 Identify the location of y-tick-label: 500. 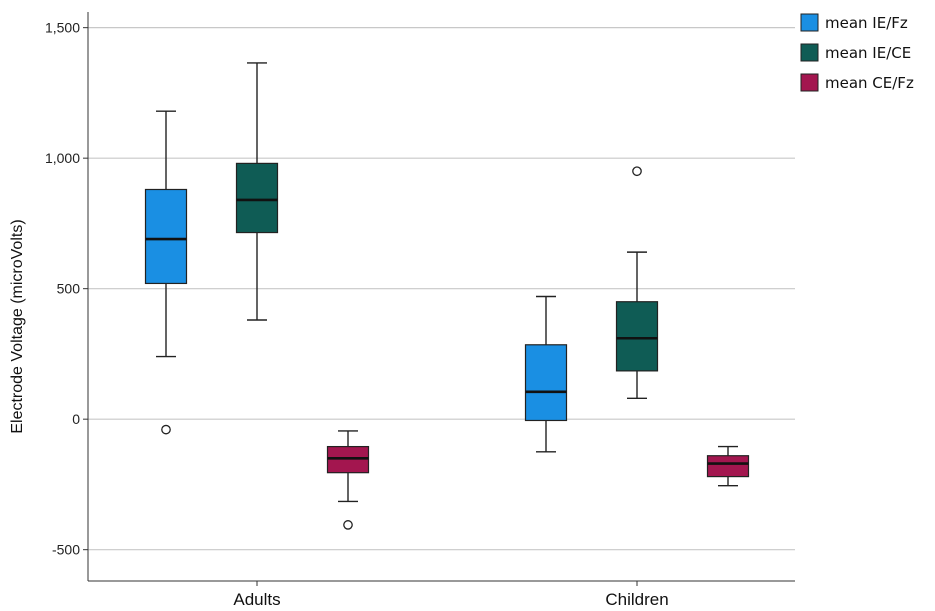
(69, 289).